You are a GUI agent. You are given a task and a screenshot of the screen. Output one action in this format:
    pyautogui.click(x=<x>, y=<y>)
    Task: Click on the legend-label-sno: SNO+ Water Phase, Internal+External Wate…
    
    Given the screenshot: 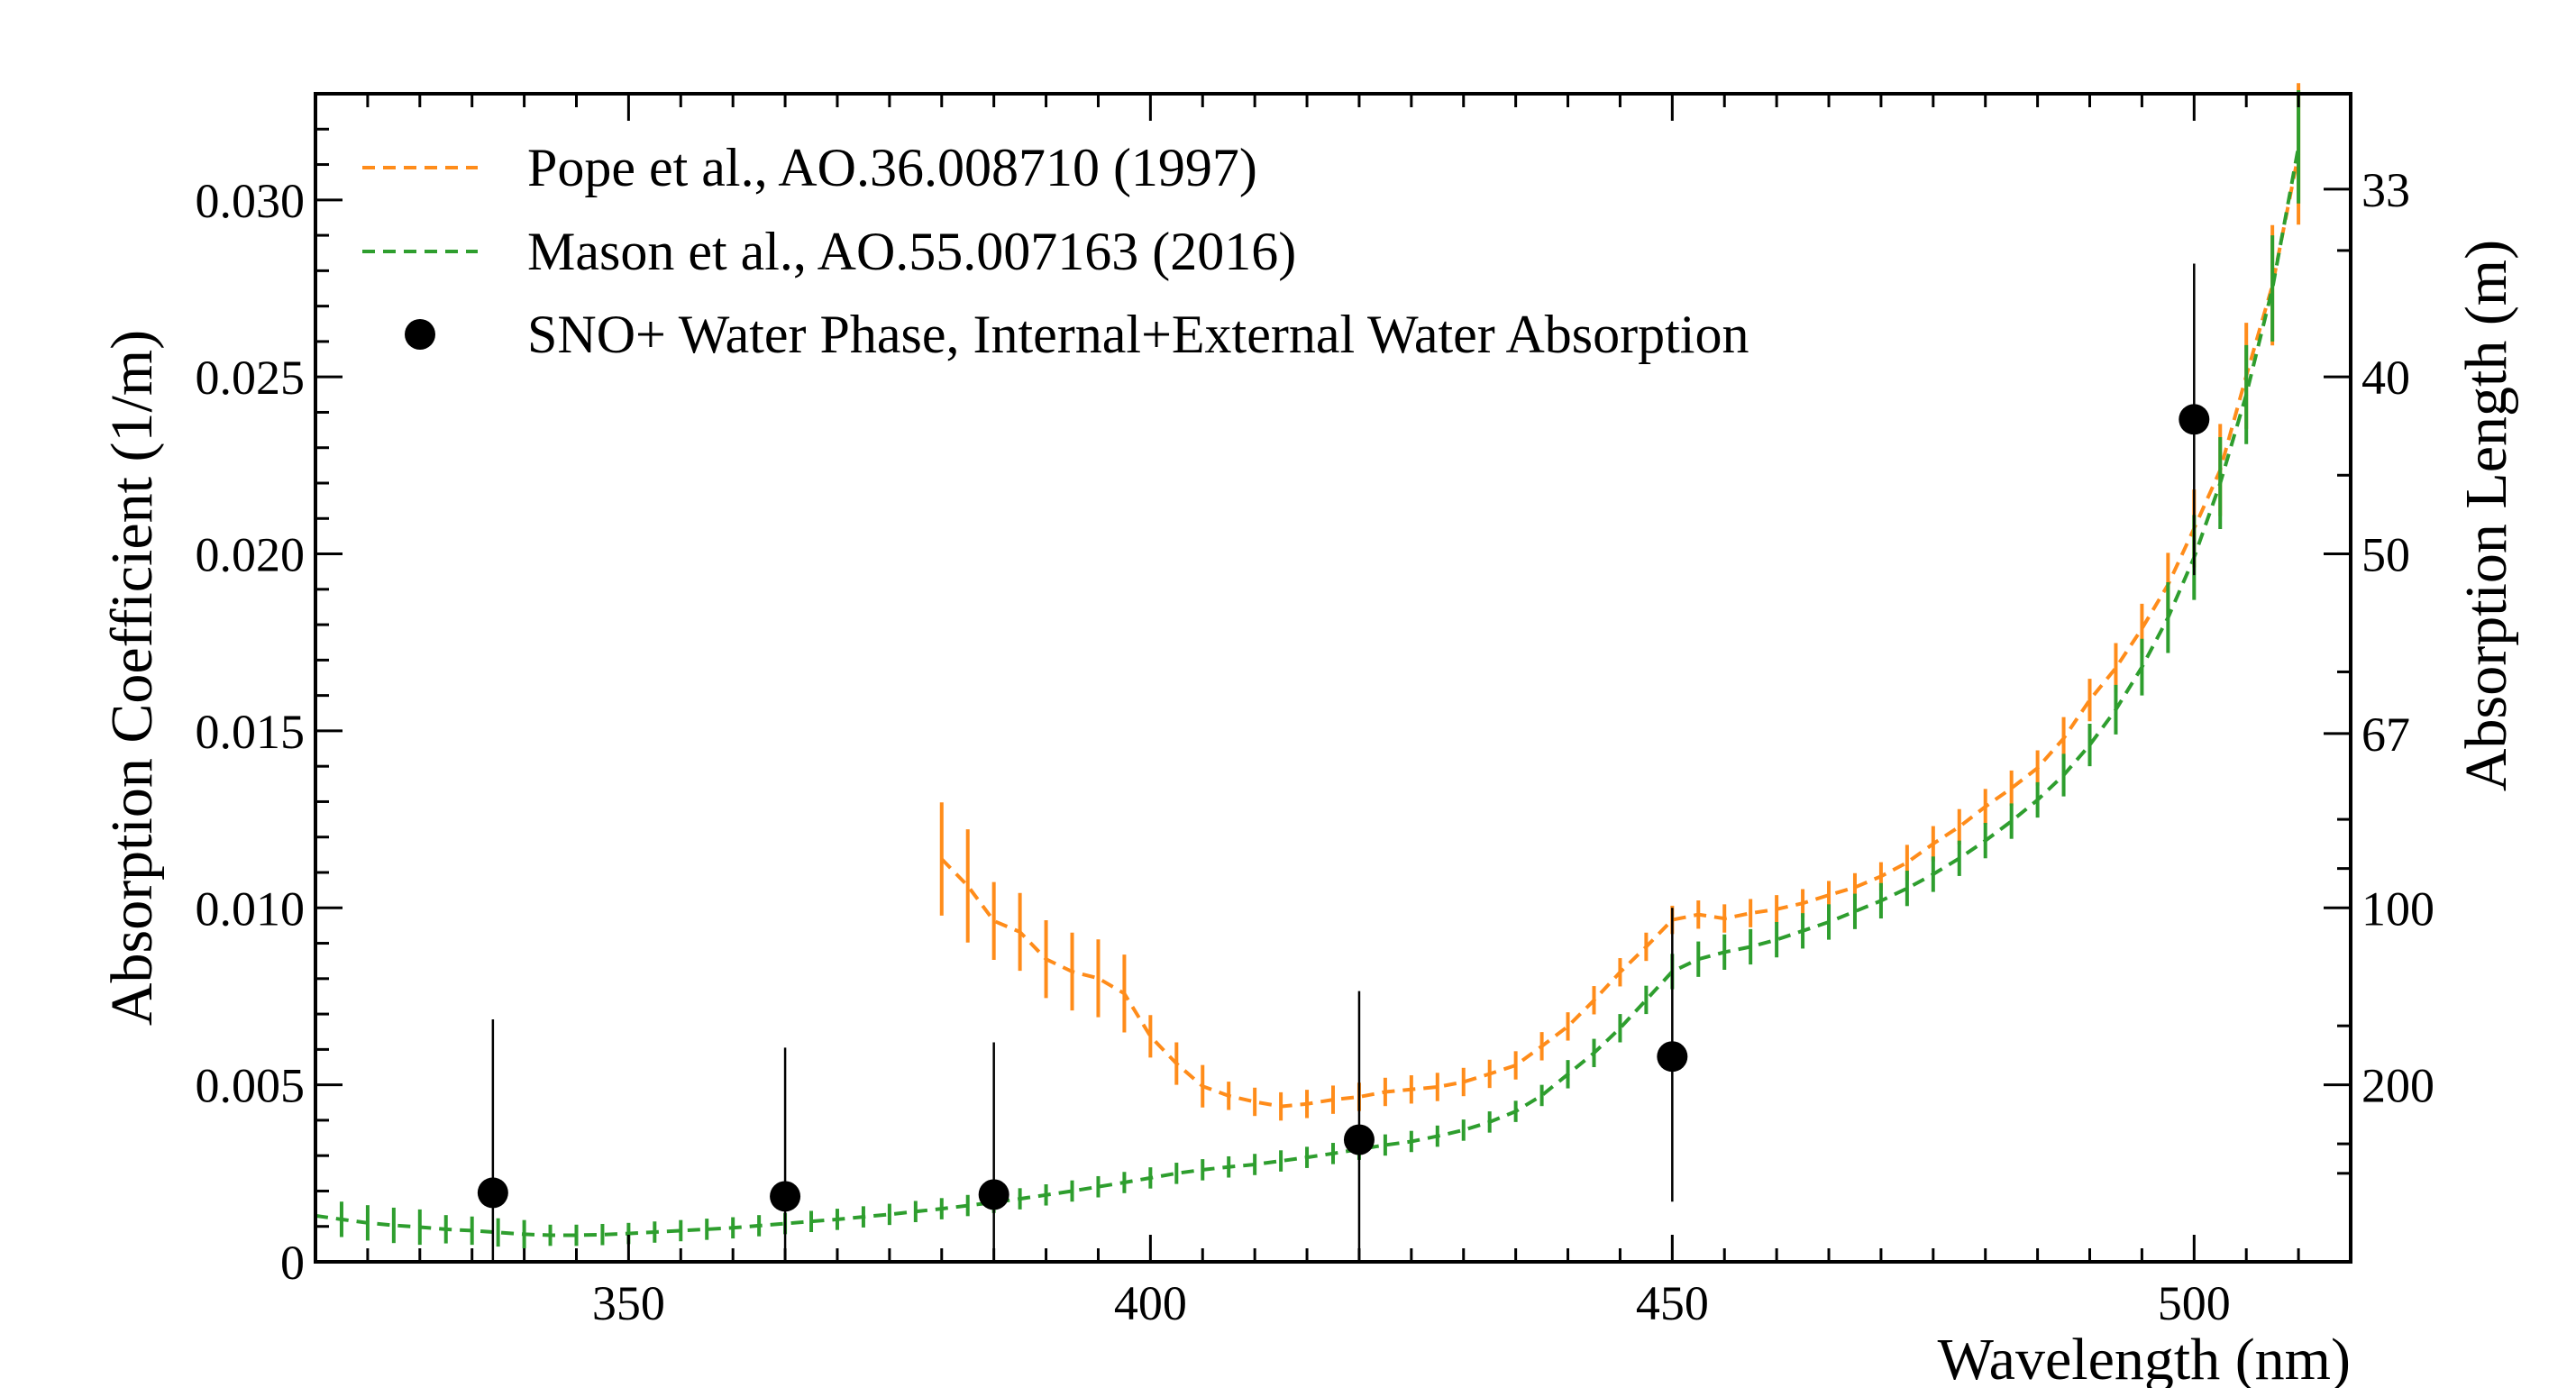 What is the action you would take?
    pyautogui.click(x=1138, y=334)
    